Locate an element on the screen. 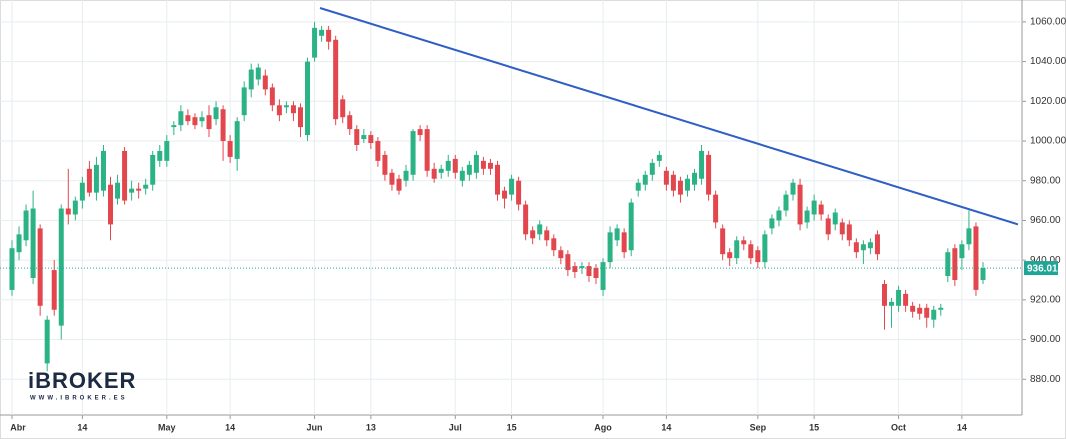  y-tick-label: 1000.00 is located at coordinates (1048, 141).